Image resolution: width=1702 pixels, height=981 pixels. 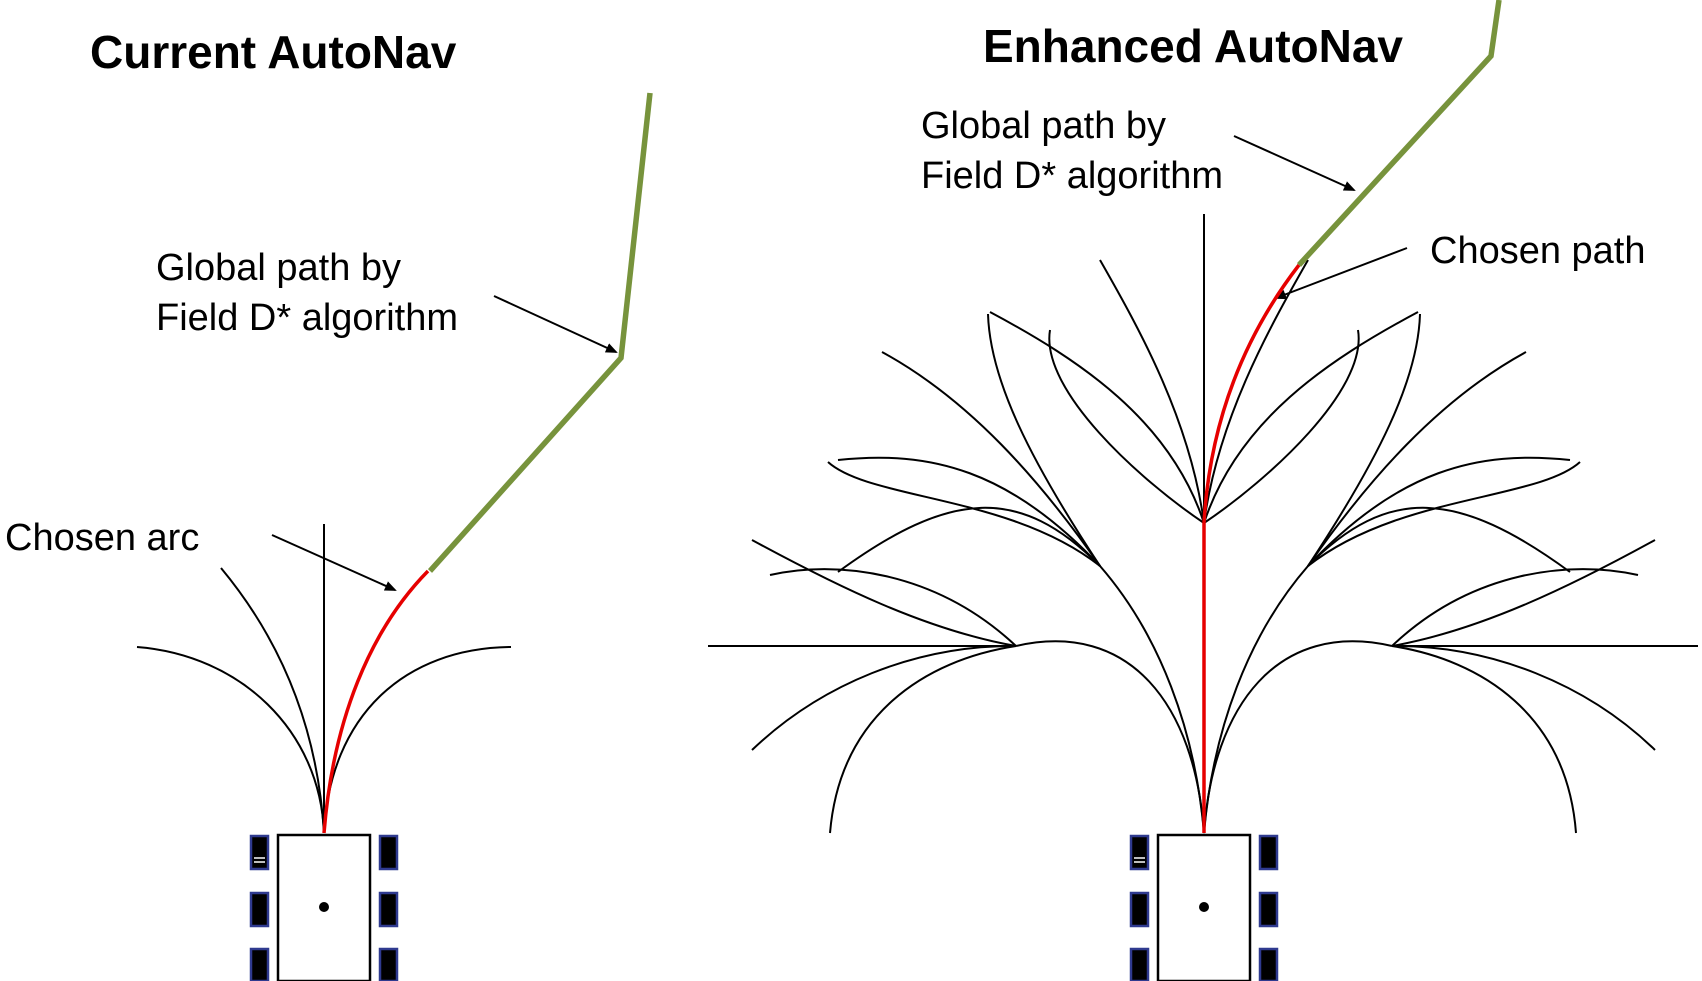 I want to click on left-panel-title: Current AutoNav, so click(x=273, y=52).